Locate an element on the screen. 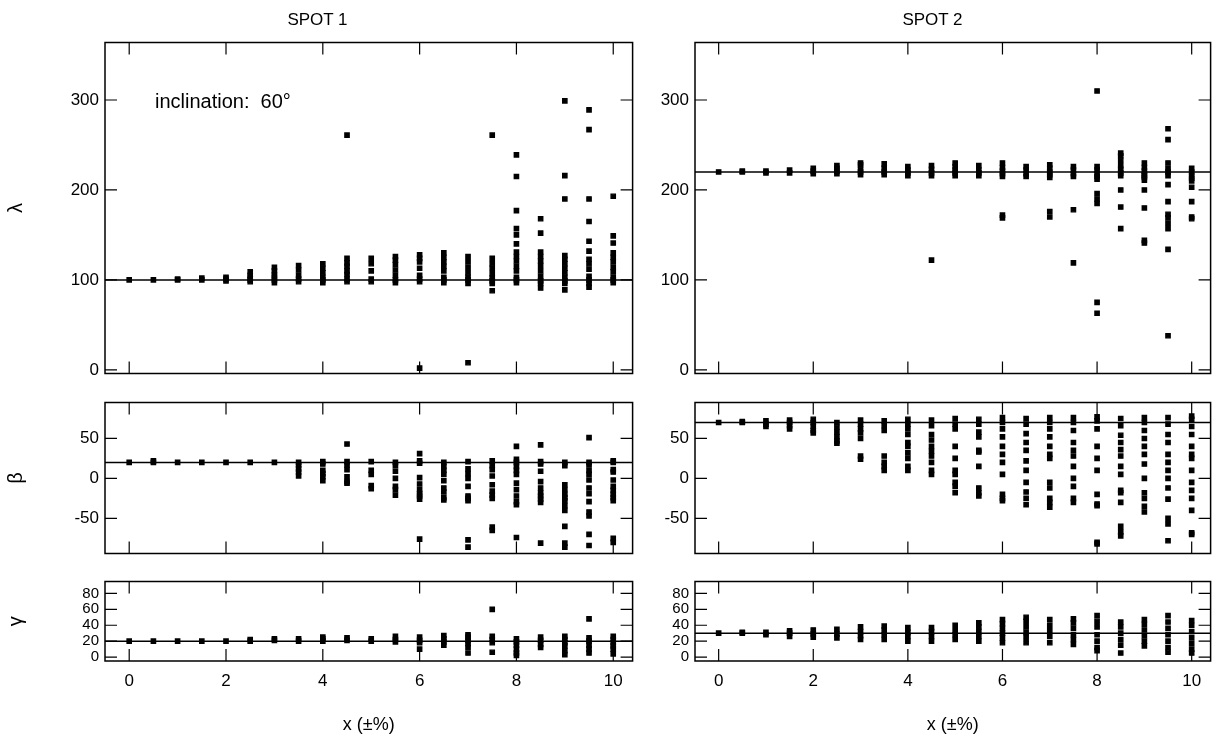 Image resolution: width=1223 pixels, height=740 pixels. chart-title: SPOT 1 is located at coordinates (317, 19).